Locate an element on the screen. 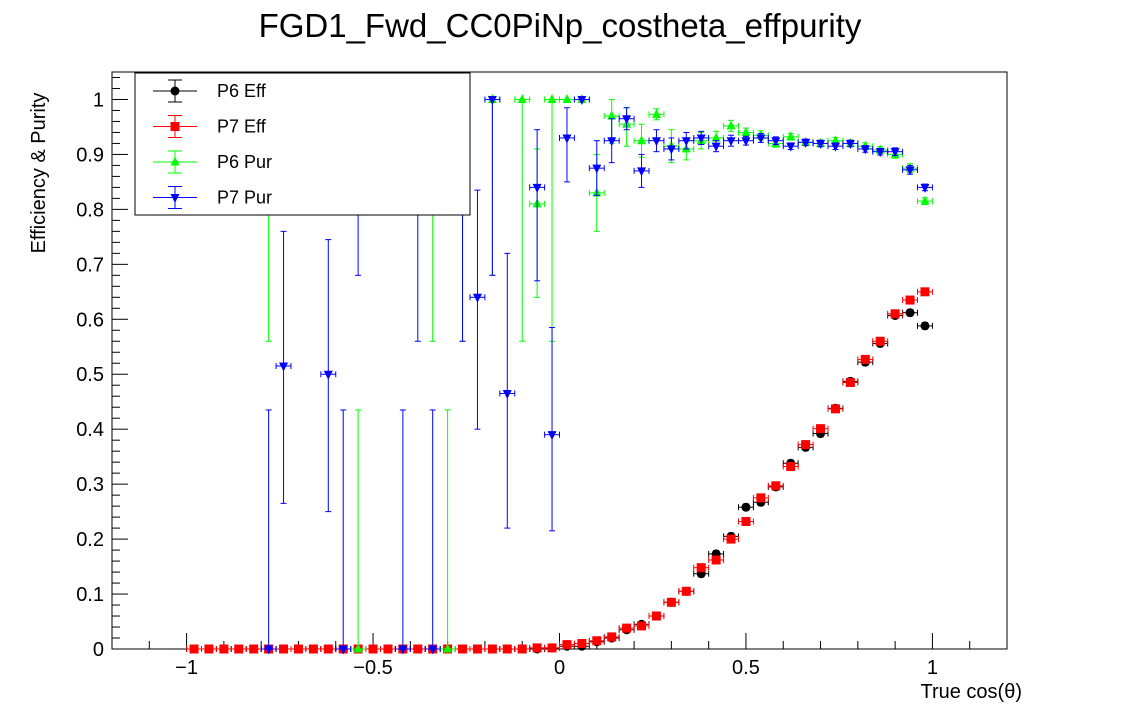 This screenshot has width=1121, height=722. y-tick-label: 0.6 is located at coordinates (90, 320).